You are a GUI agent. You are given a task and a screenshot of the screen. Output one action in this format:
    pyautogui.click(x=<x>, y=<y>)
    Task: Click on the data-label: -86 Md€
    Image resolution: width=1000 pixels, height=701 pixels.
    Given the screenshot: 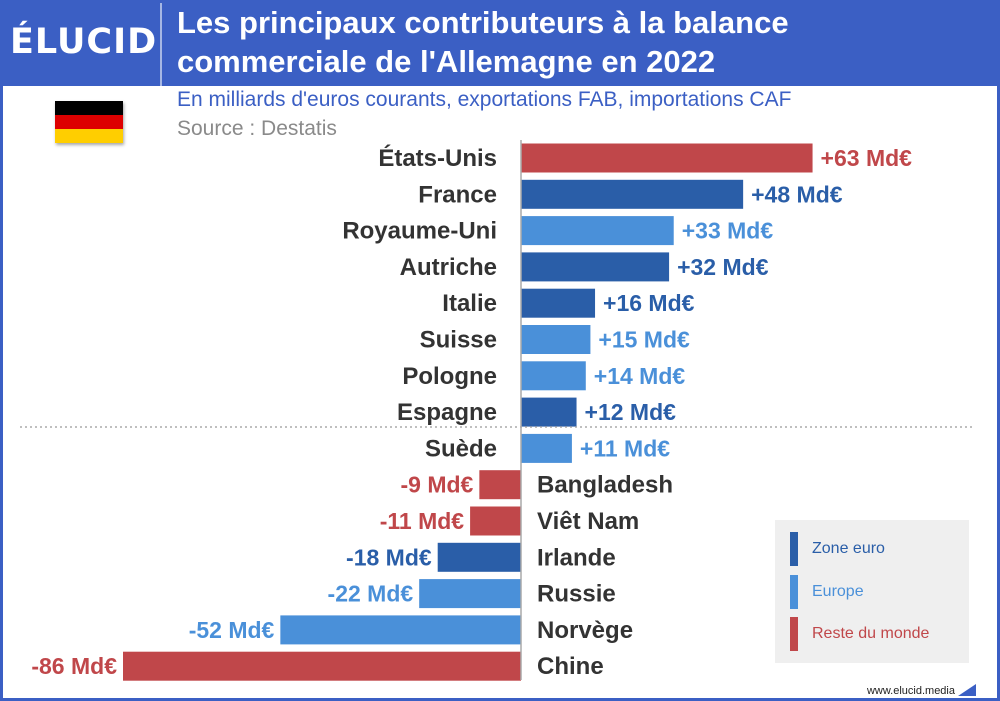 What is the action you would take?
    pyautogui.click(x=74, y=666)
    